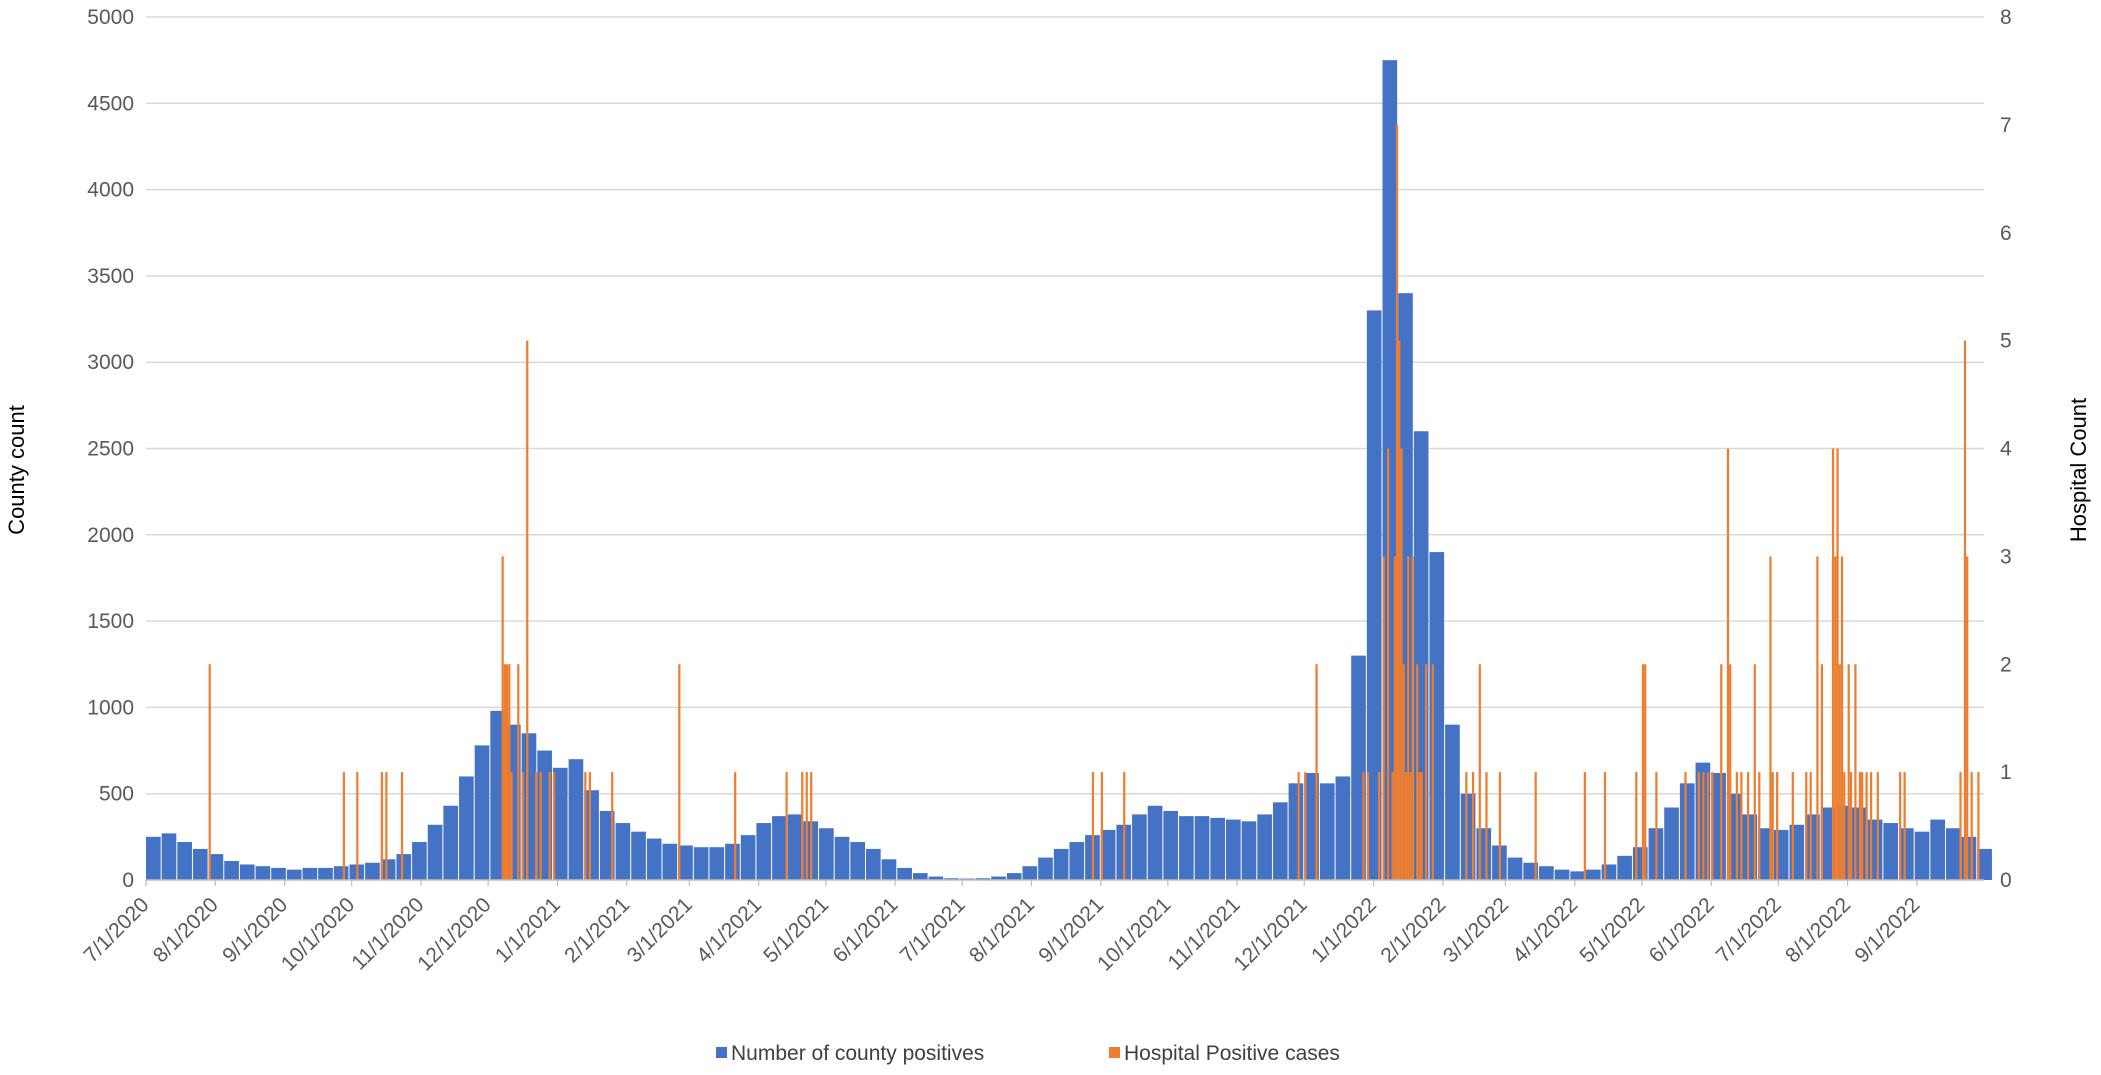  What do you see at coordinates (110, 276) in the screenshot?
I see `y-tick-label: 3500` at bounding box center [110, 276].